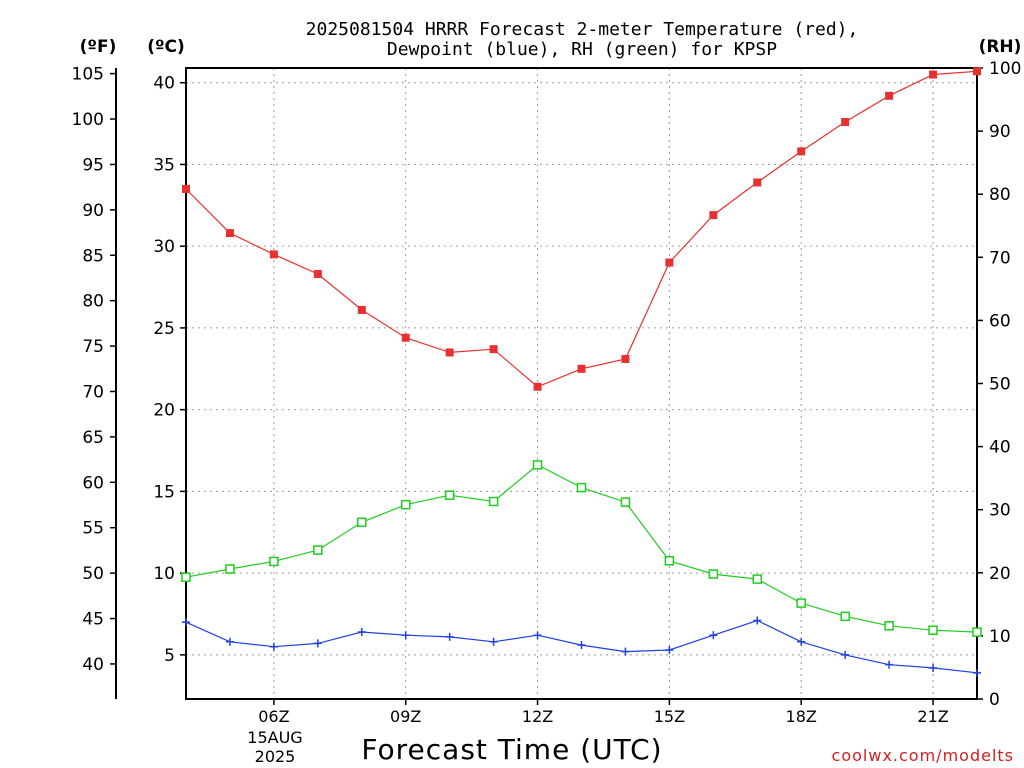 Image resolution: width=1024 pixels, height=768 pixels. Describe the element at coordinates (169, 656) in the screenshot. I see `celsius-tick-label: 5` at that location.